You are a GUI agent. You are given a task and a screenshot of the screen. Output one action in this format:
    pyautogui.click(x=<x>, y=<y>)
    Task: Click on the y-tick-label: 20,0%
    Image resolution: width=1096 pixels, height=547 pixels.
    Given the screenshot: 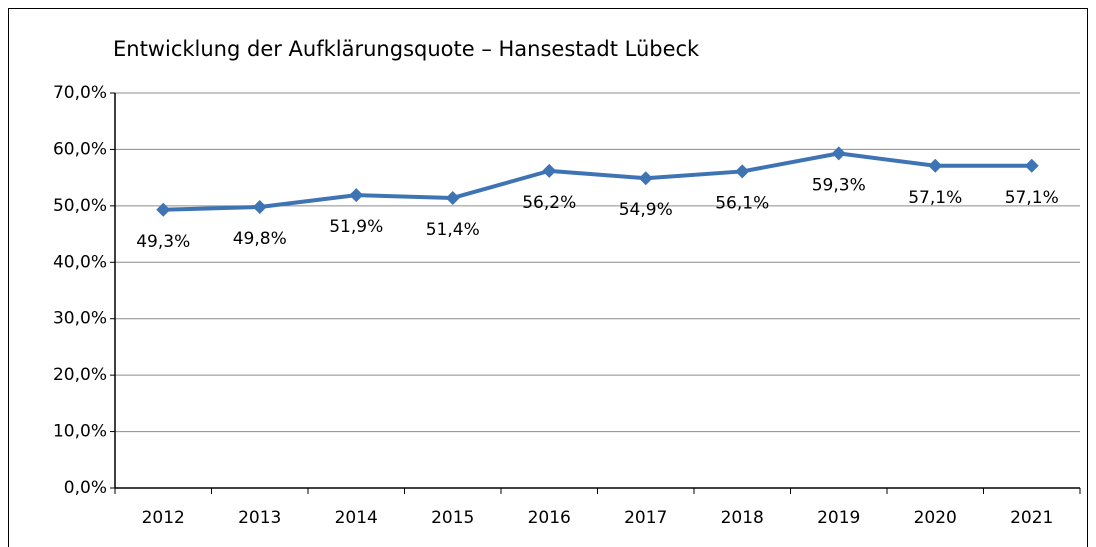 What is the action you would take?
    pyautogui.click(x=80, y=375)
    